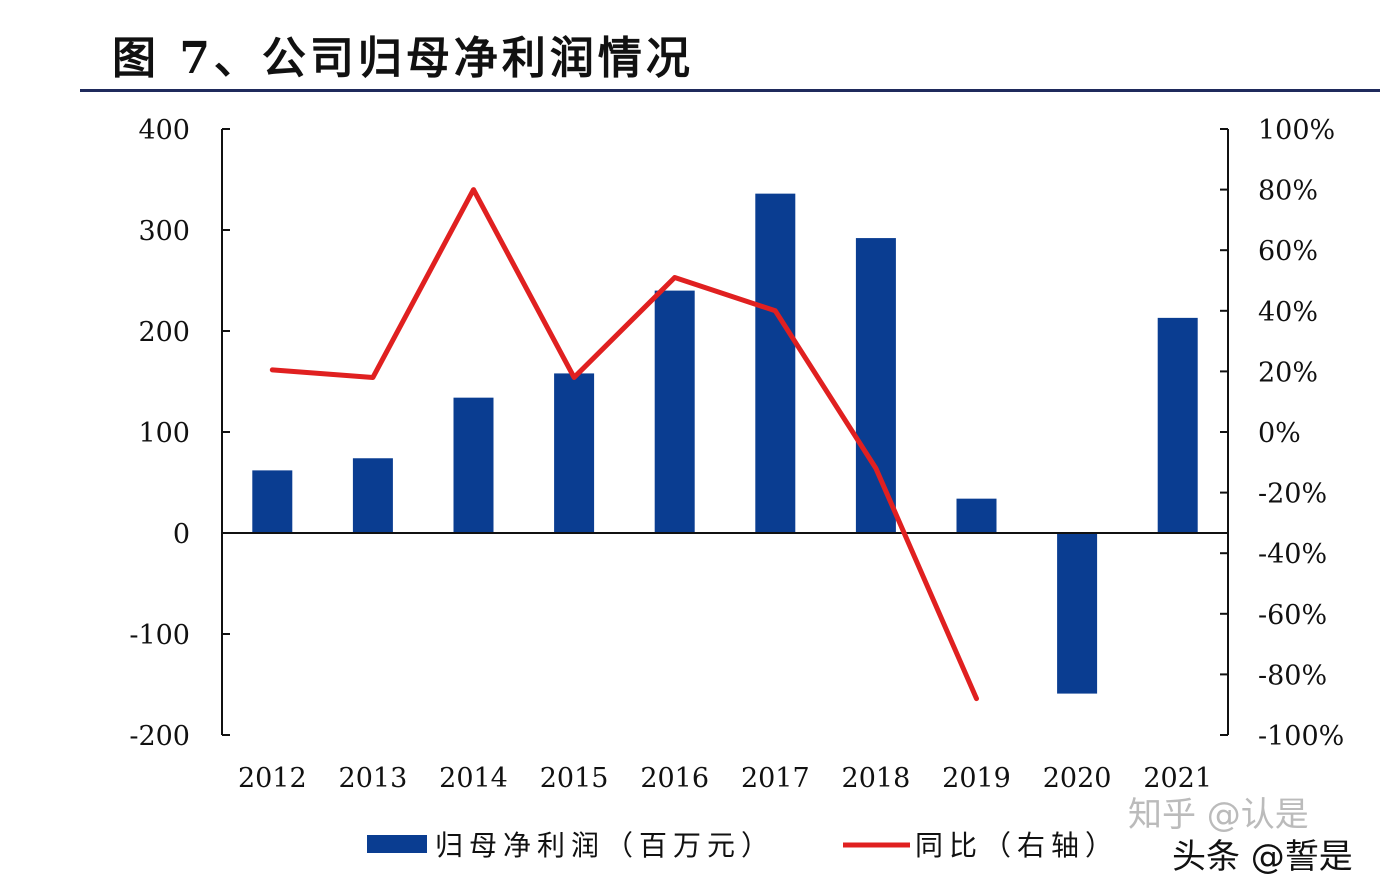 This screenshot has width=1380, height=876. I want to click on right-tick-label: -20%, so click(1292, 494).